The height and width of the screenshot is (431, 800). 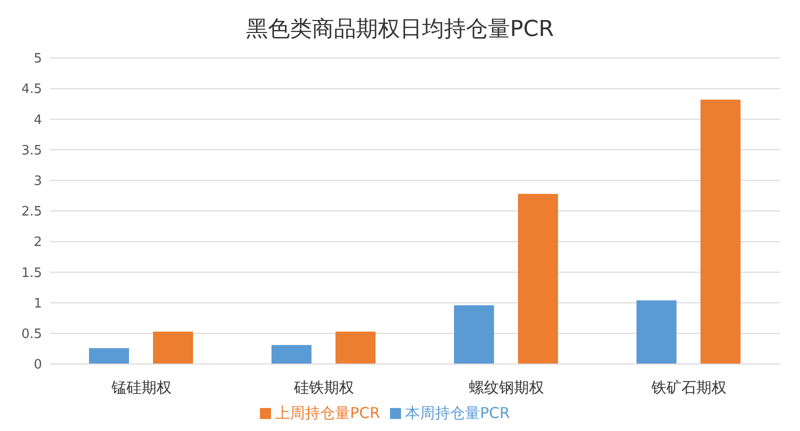 What do you see at coordinates (457, 413) in the screenshot?
I see `legend-label: 本周持仓量PCR` at bounding box center [457, 413].